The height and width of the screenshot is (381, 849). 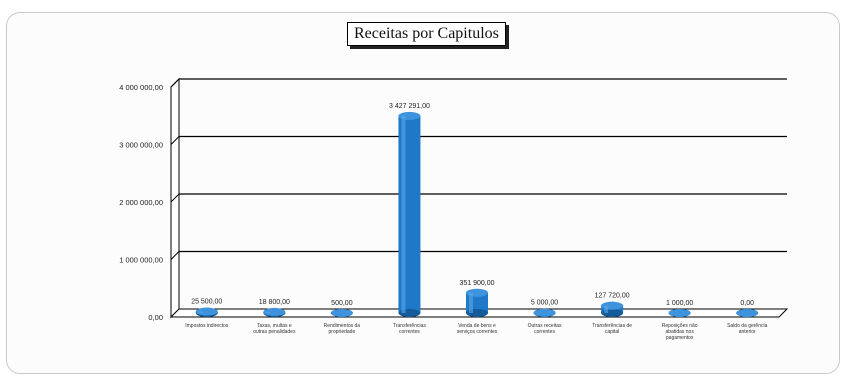 What do you see at coordinates (274, 302) in the screenshot?
I see `data-label: 18 800,00` at bounding box center [274, 302].